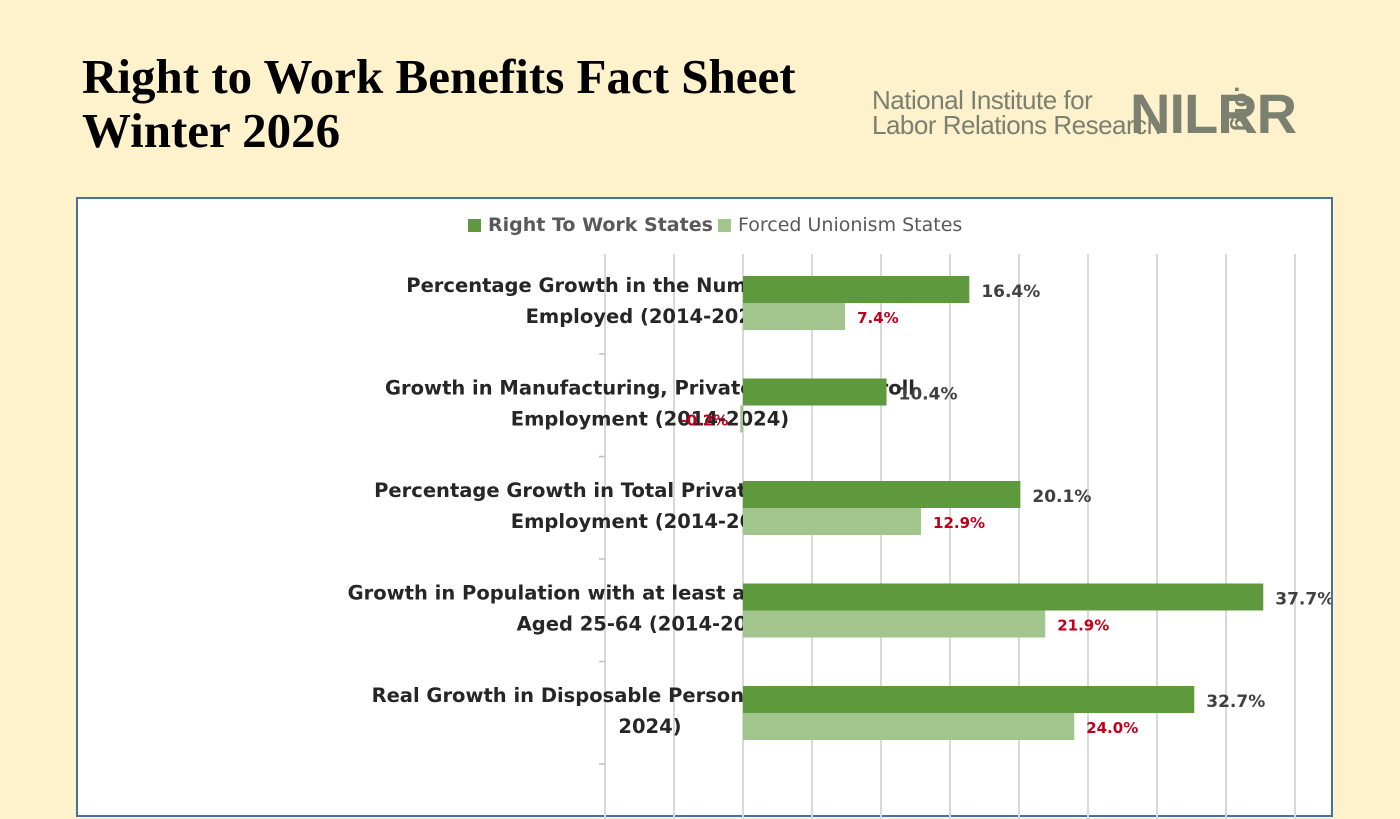  I want to click on legend-swatch-forced, so click(724, 225).